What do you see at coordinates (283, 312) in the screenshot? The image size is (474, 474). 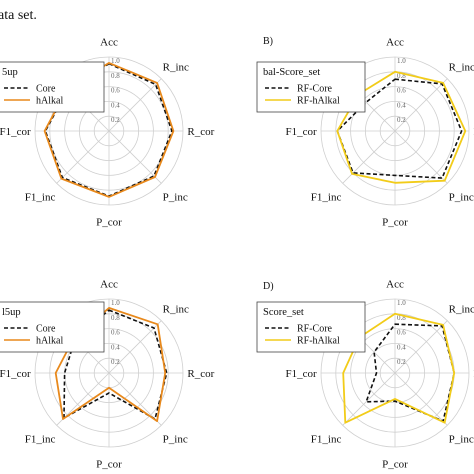 I see `legend-title: Score_set` at bounding box center [283, 312].